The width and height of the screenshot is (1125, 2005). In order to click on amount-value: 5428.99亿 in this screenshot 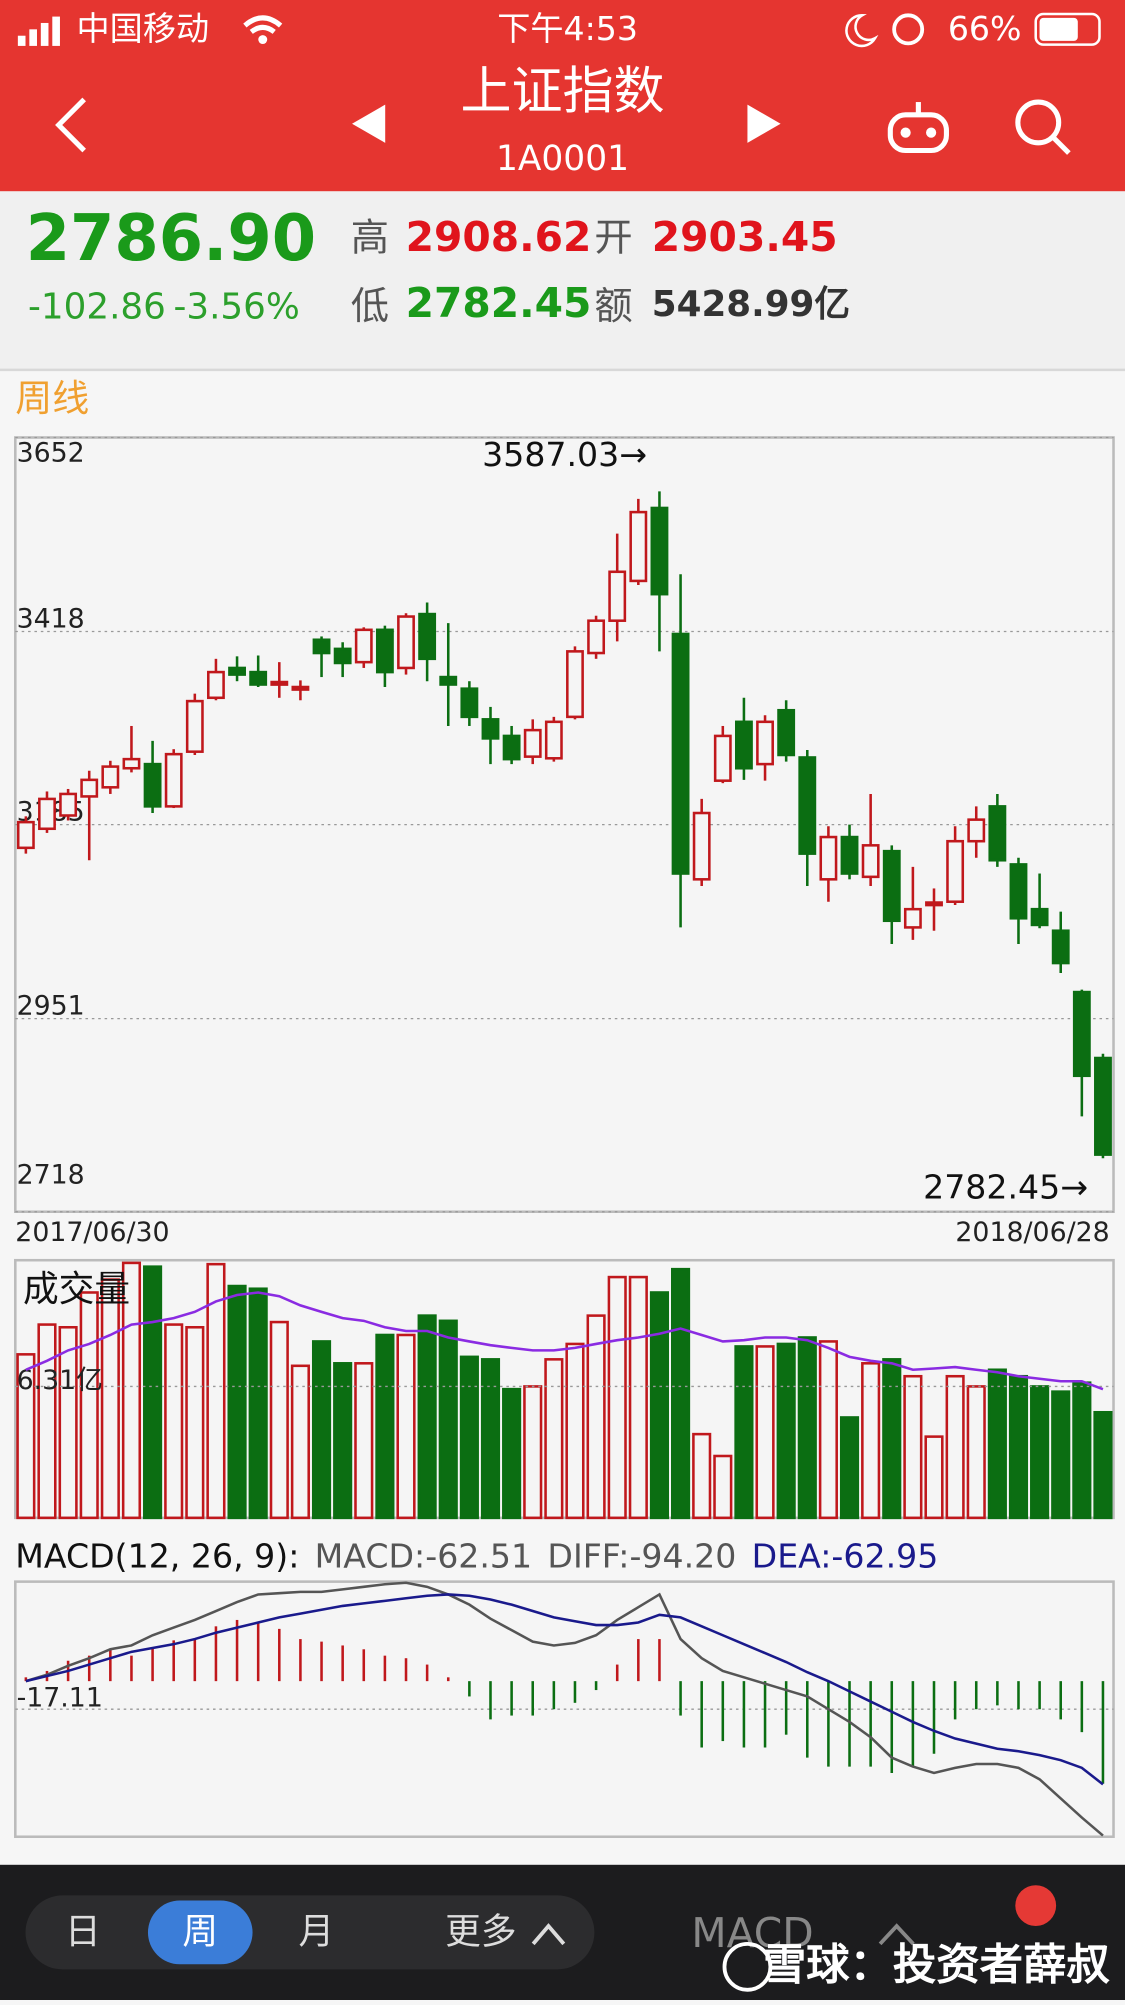, I will do `click(751, 304)`.